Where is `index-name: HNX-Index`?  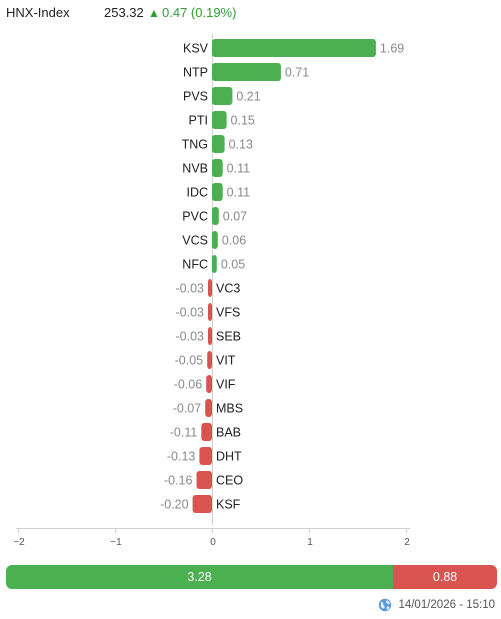
index-name: HNX-Index is located at coordinates (38, 12).